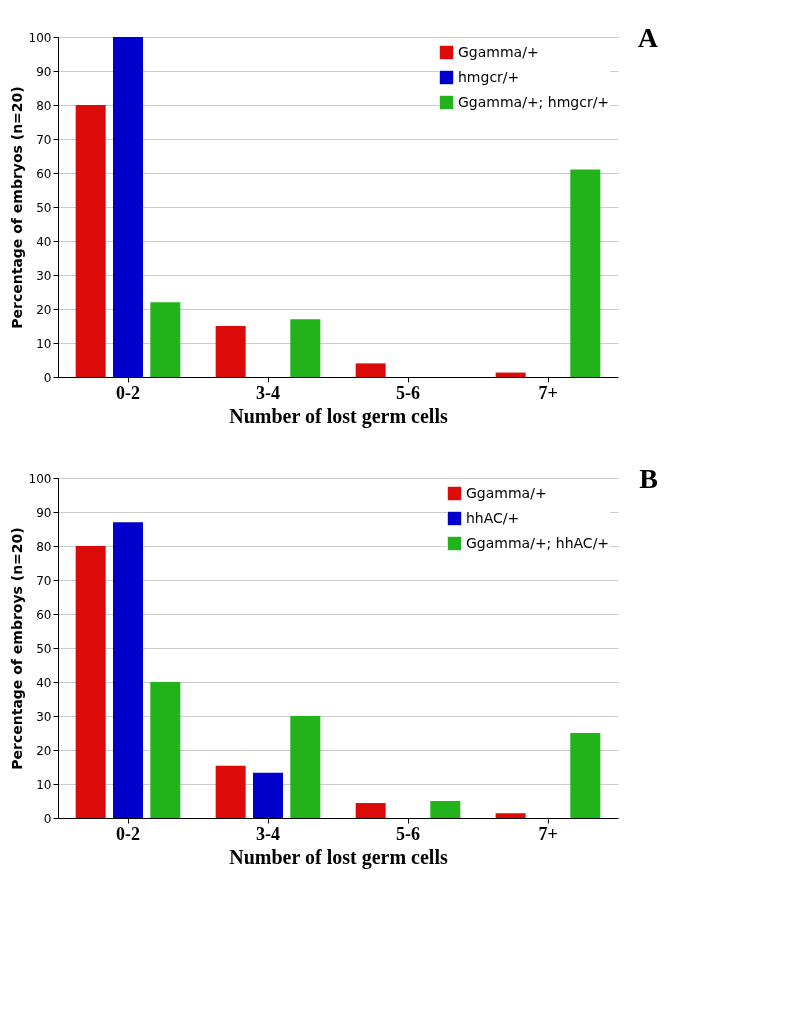 This screenshot has height=1024, width=797. What do you see at coordinates (538, 542) in the screenshot?
I see `legend-label: Ggamma/+; hhAC/+` at bounding box center [538, 542].